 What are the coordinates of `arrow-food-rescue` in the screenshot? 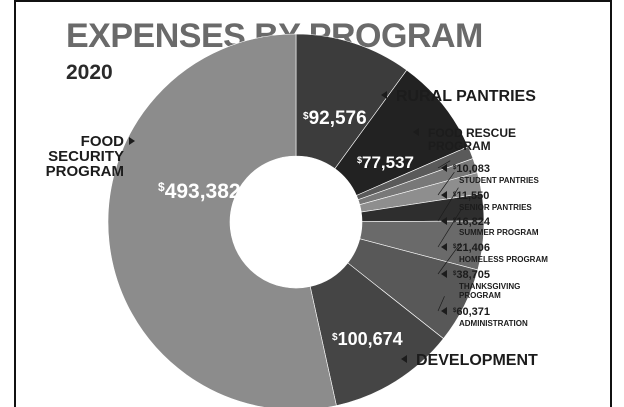 It's located at (416, 132).